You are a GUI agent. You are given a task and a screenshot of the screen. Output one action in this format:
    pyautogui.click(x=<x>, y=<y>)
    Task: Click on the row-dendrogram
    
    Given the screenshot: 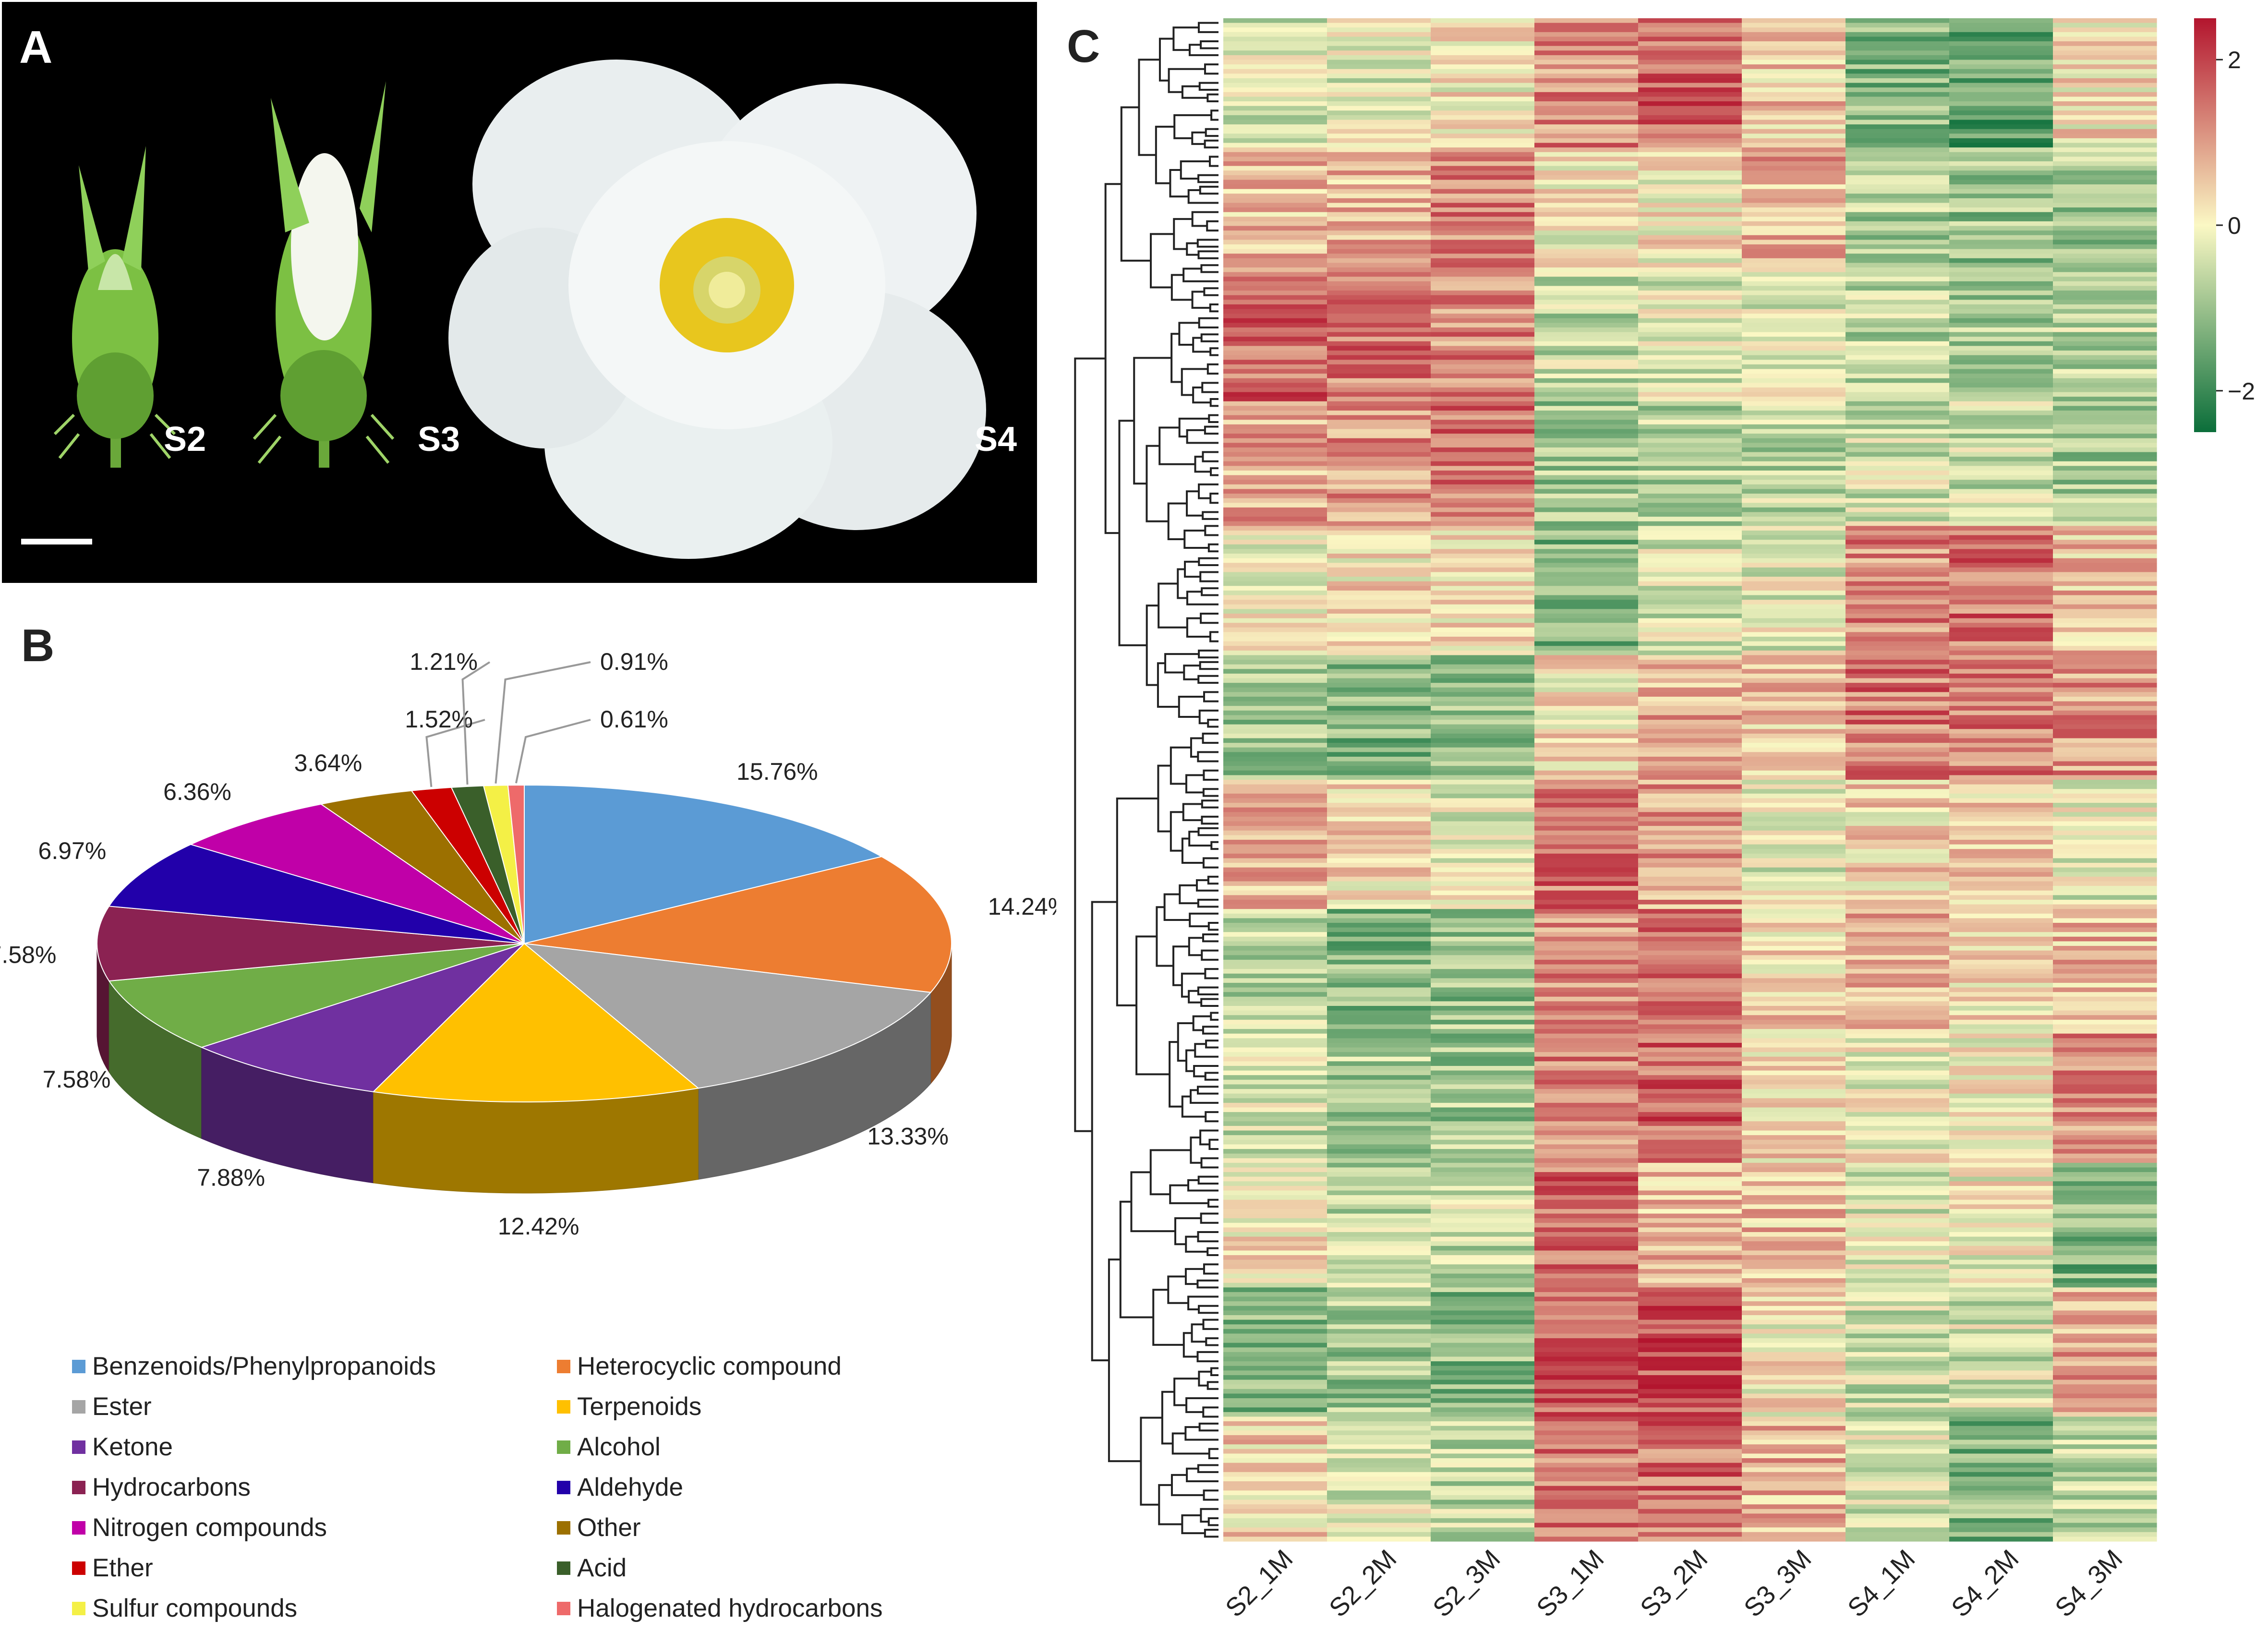 What is the action you would take?
    pyautogui.click(x=1146, y=780)
    